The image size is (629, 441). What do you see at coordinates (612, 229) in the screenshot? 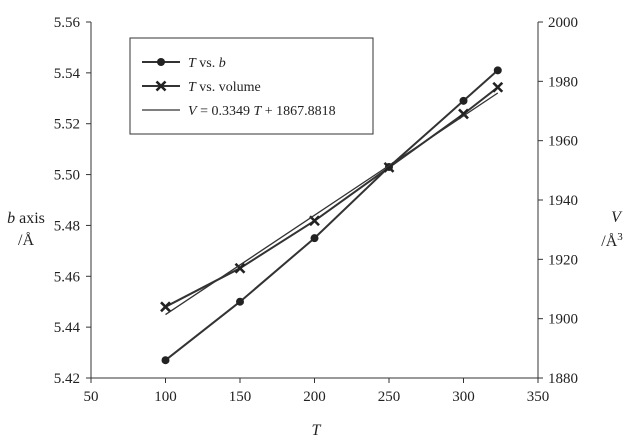
I see `right-y-axis-title: V /Å3` at bounding box center [612, 229].